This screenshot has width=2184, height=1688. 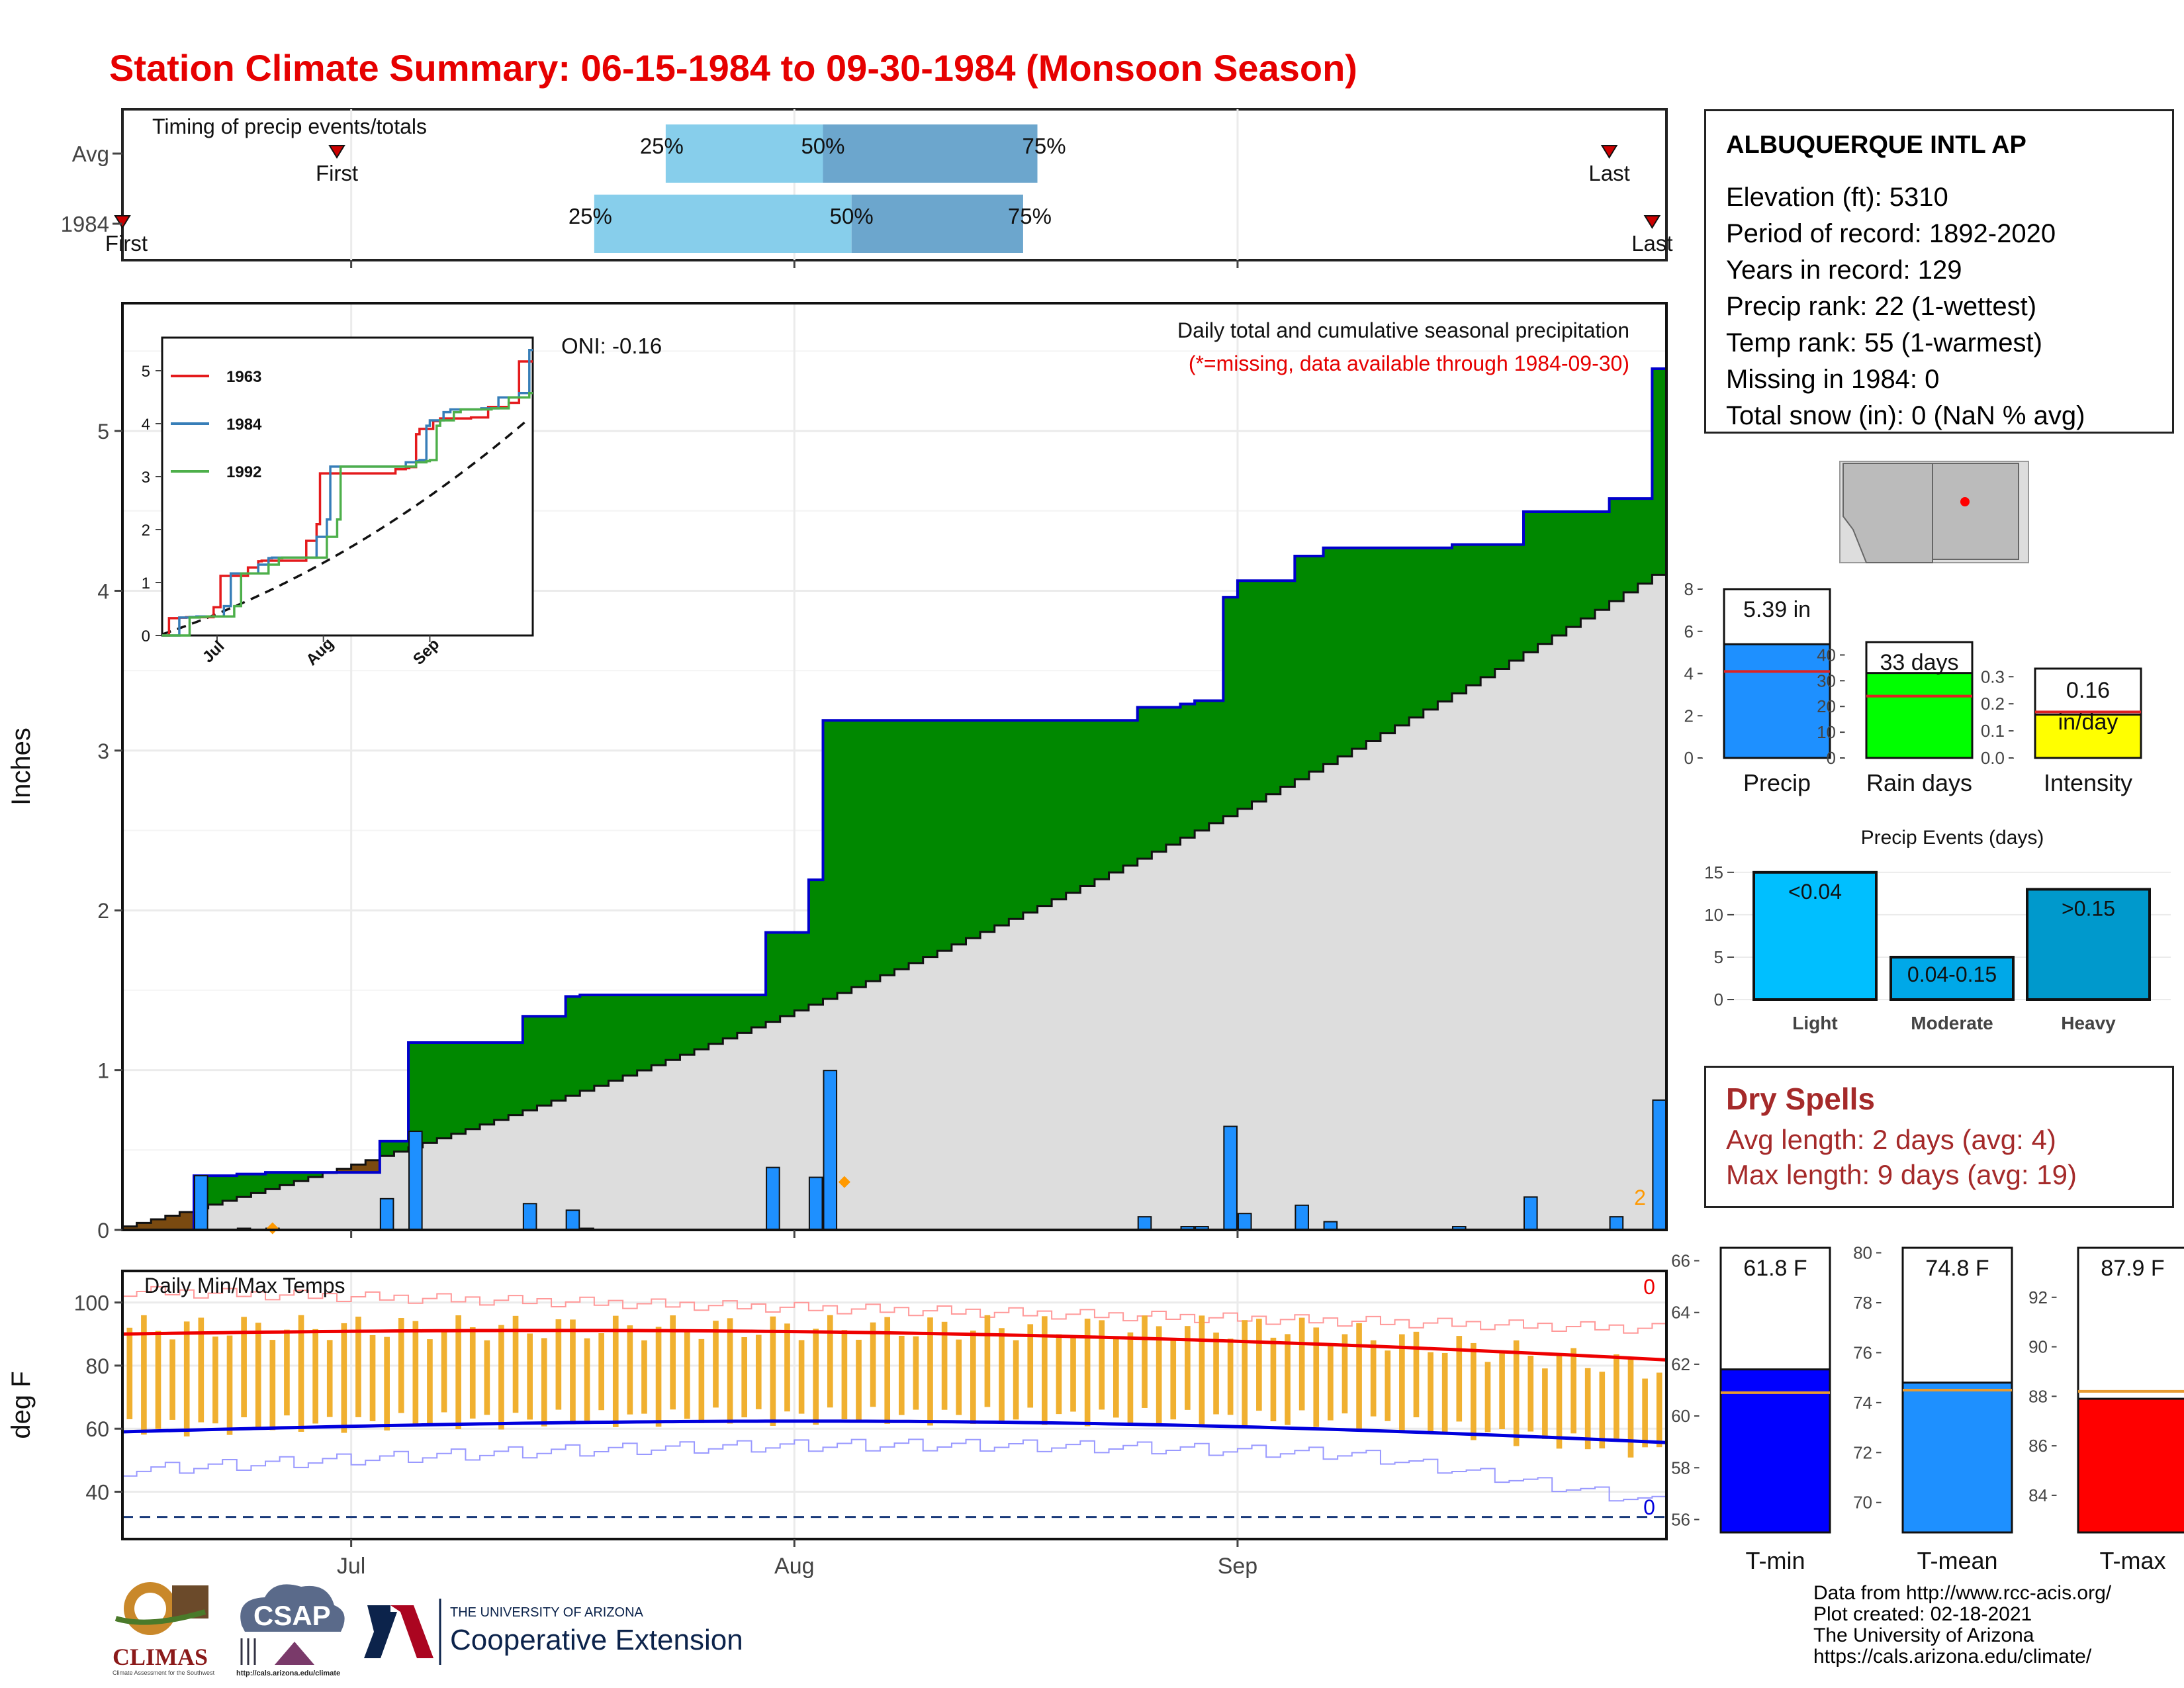 What do you see at coordinates (2088, 782) in the screenshot?
I see `summary-category-label: Intensity` at bounding box center [2088, 782].